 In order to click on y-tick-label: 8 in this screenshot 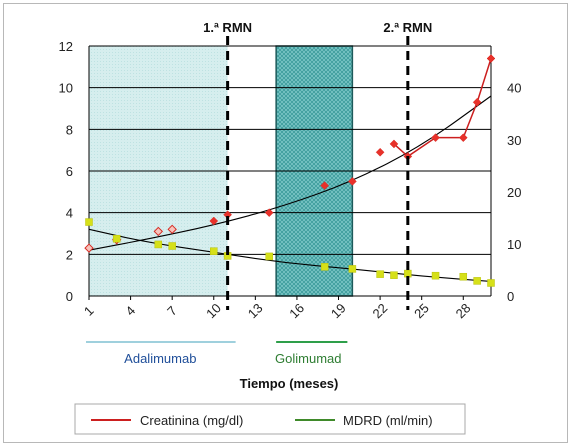, I will do `click(69, 129)`.